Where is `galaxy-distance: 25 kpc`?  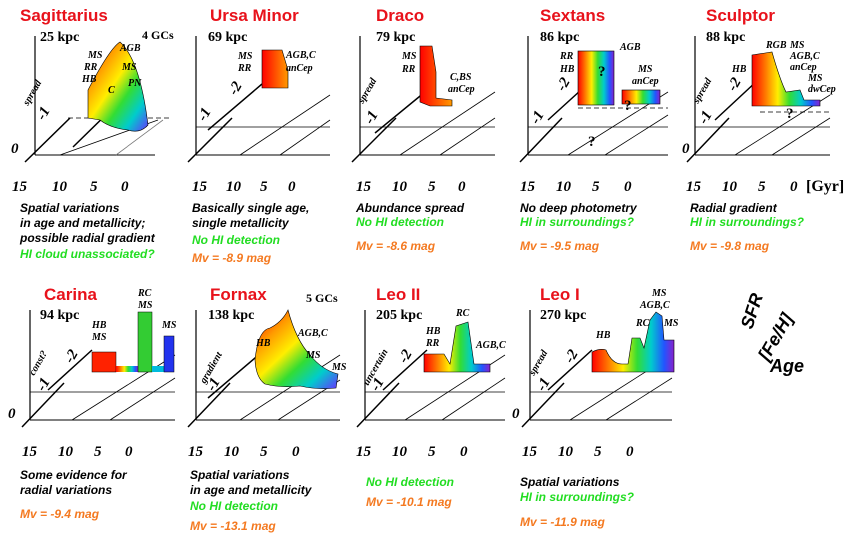 galaxy-distance: 25 kpc is located at coordinates (59, 37).